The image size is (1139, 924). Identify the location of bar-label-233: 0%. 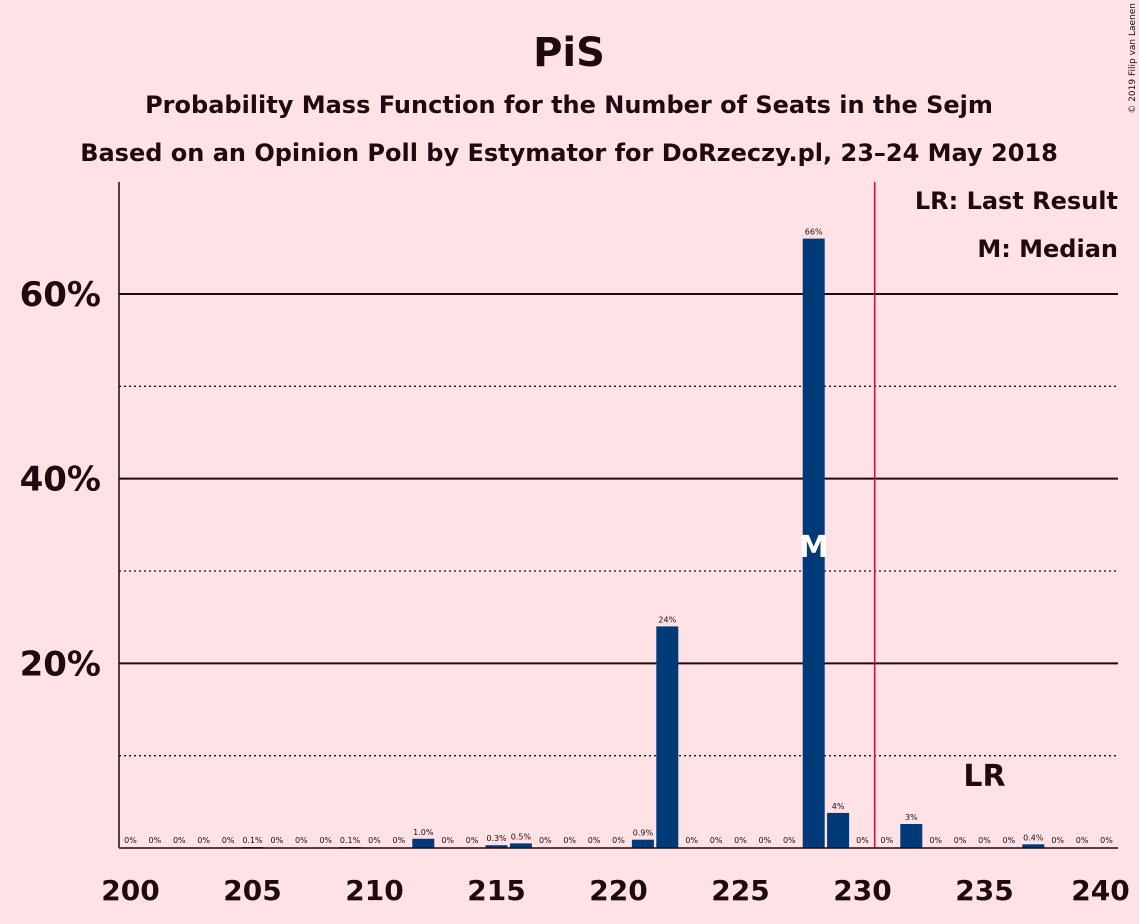
(935, 840).